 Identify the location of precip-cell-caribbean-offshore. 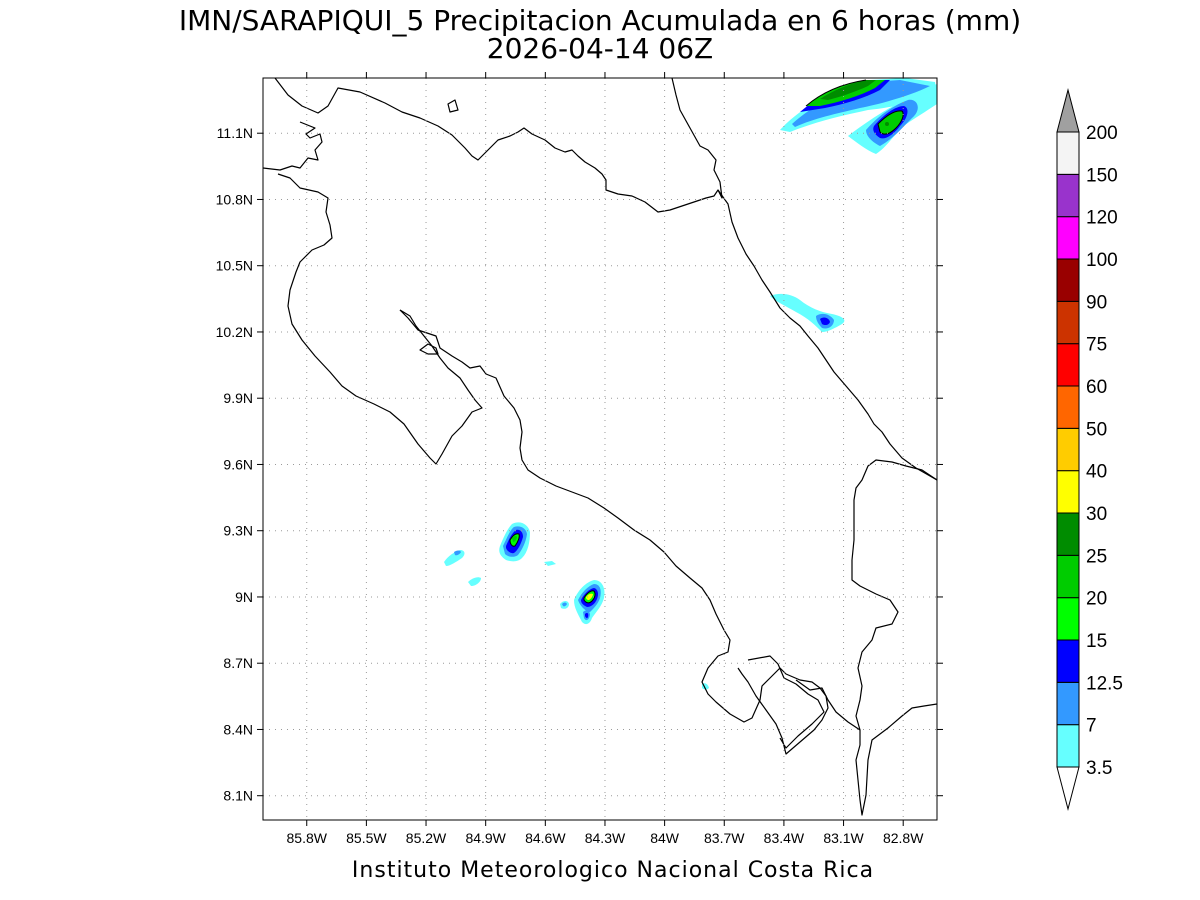
(892, 119).